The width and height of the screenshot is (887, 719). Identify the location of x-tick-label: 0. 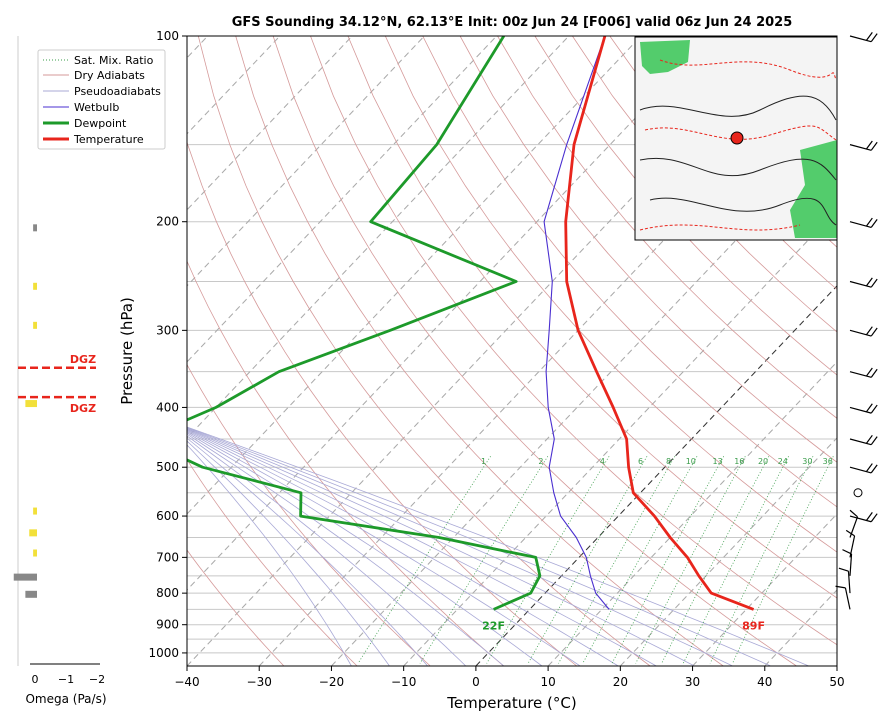
(476, 682).